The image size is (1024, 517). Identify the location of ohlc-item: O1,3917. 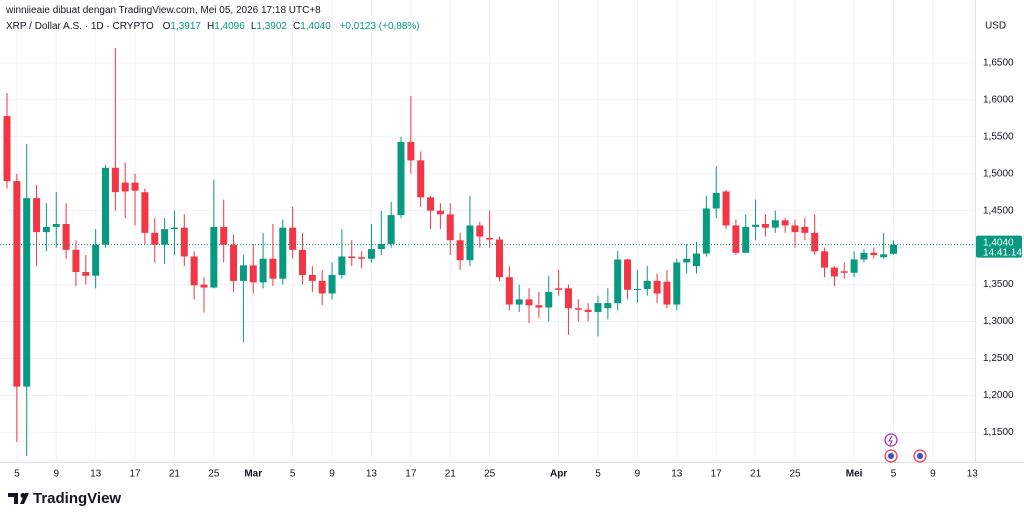
(182, 26).